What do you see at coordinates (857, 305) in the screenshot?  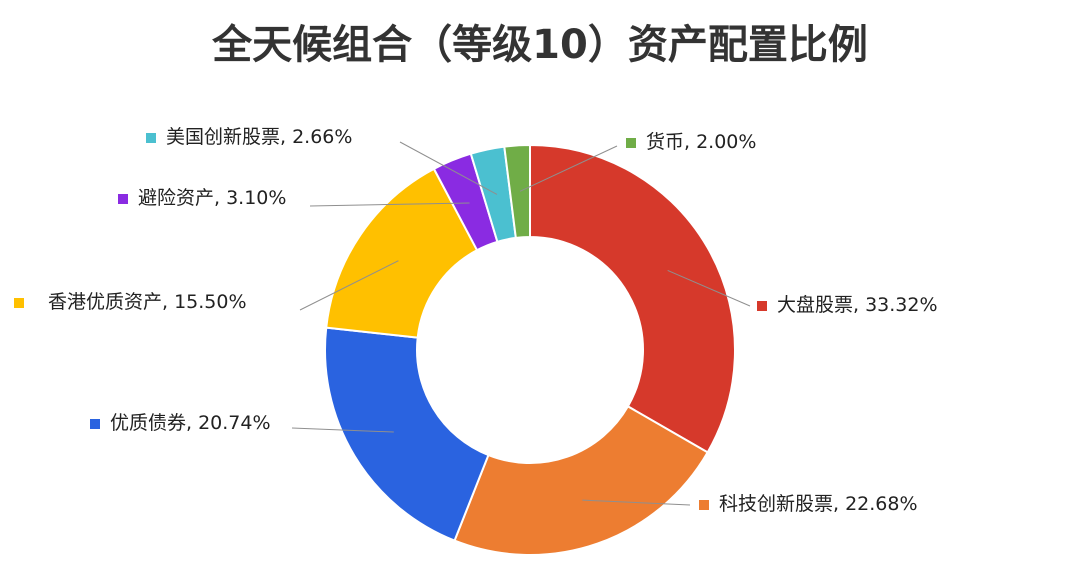 I see `slice-label: 大盘股票, 33.32%` at bounding box center [857, 305].